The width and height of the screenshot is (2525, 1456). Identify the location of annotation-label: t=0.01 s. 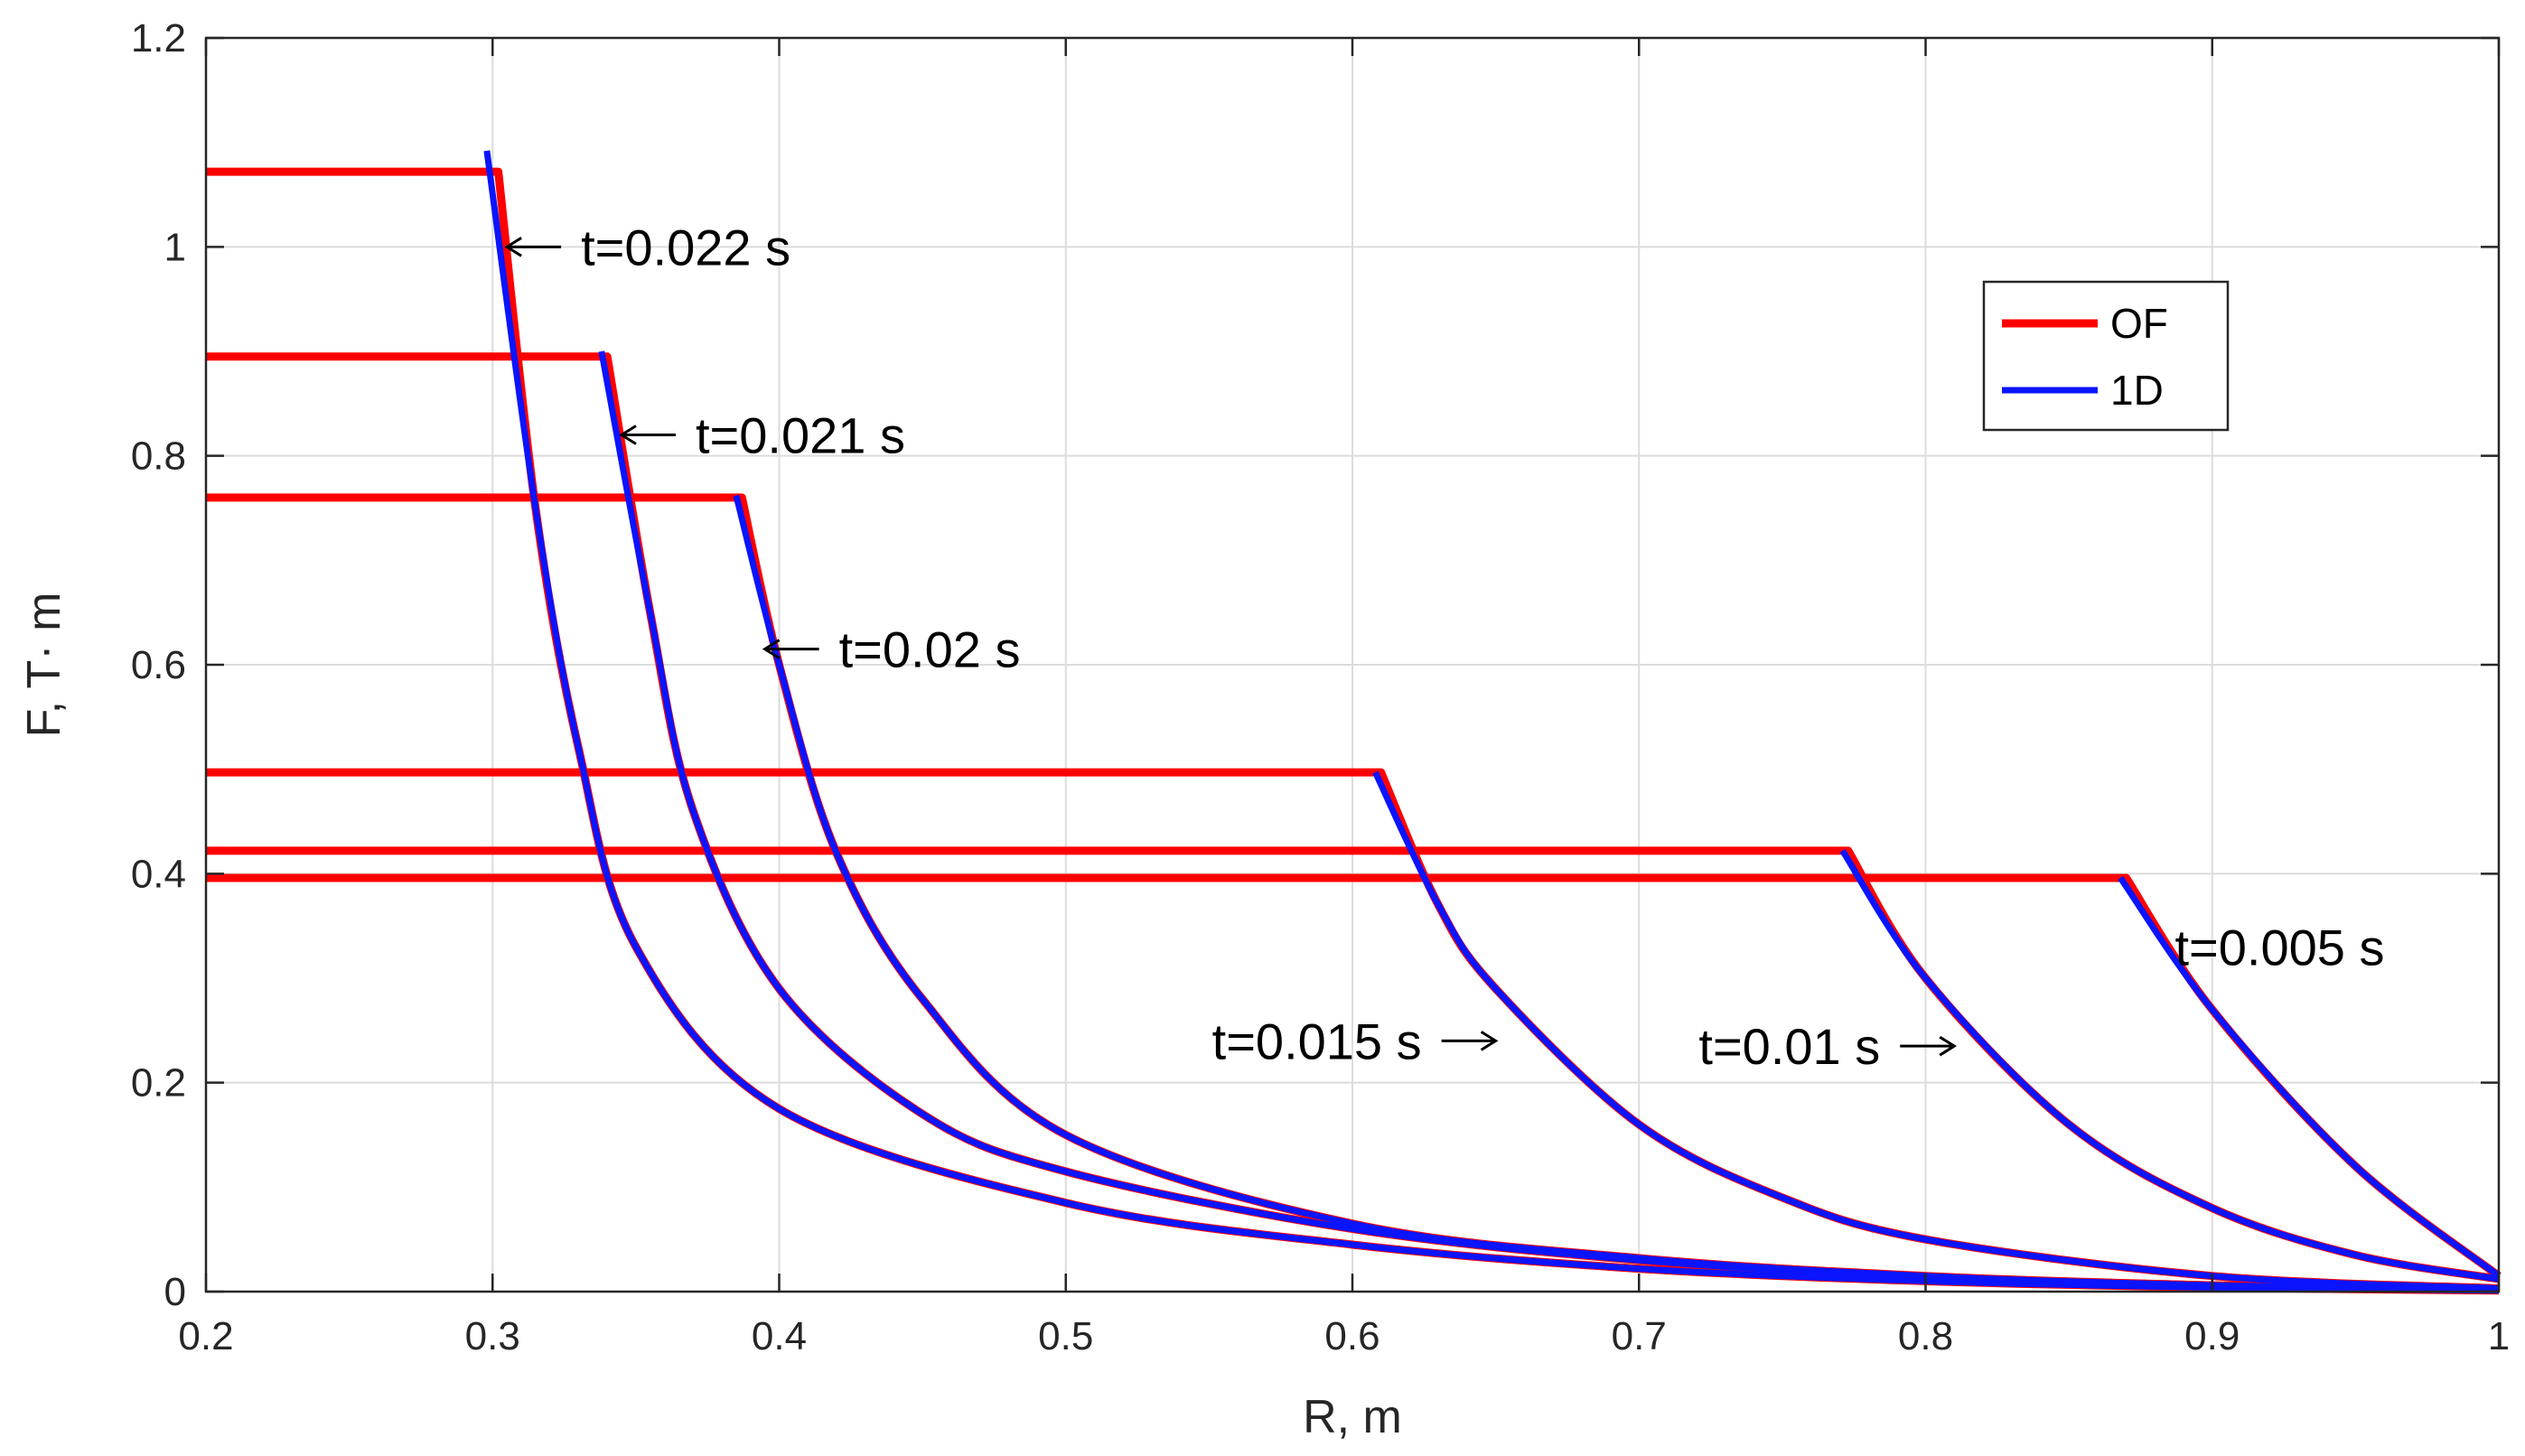
(1789, 1046).